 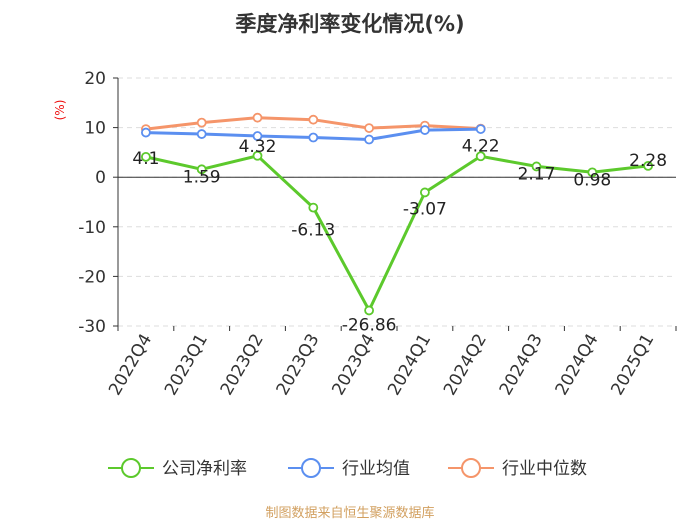 I want to click on chart-title: 季度净利率变化情况(%), so click(x=349, y=24).